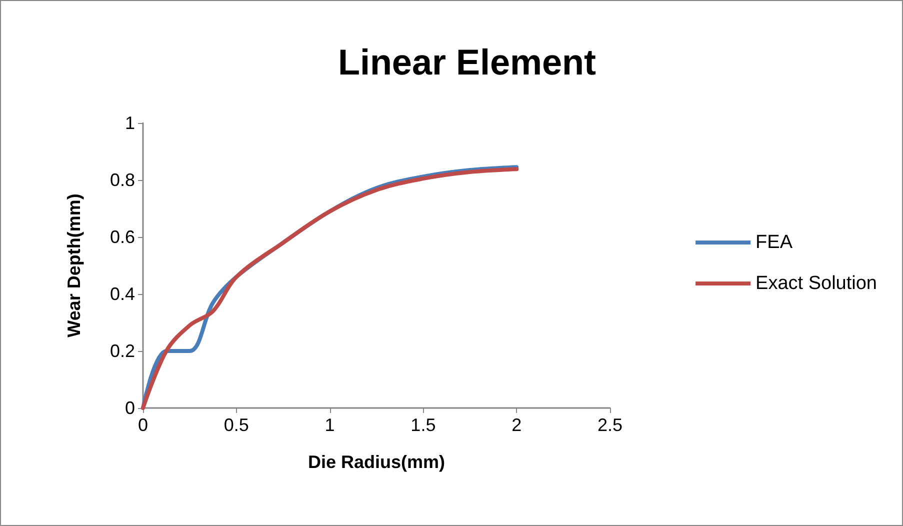 The height and width of the screenshot is (526, 903). Describe the element at coordinates (74, 266) in the screenshot. I see `y-axis-title: Wear Depth(mm)` at that location.